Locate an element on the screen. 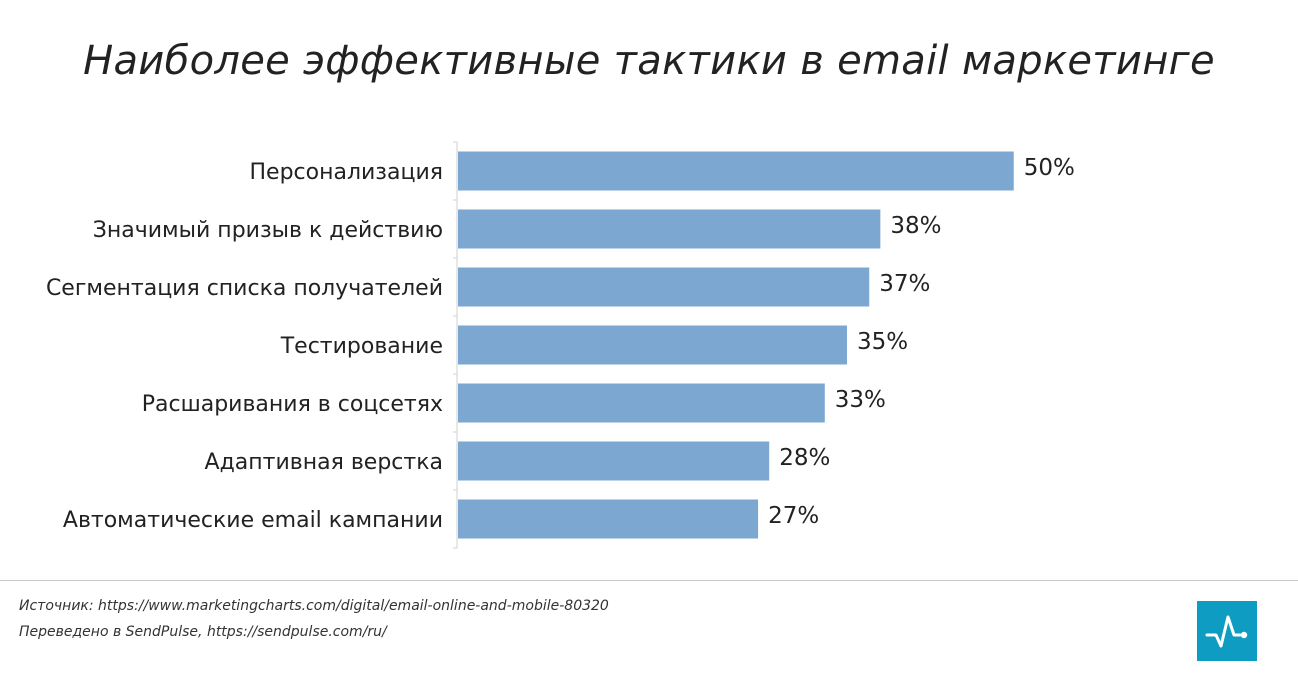  footer-divider is located at coordinates (649, 580).